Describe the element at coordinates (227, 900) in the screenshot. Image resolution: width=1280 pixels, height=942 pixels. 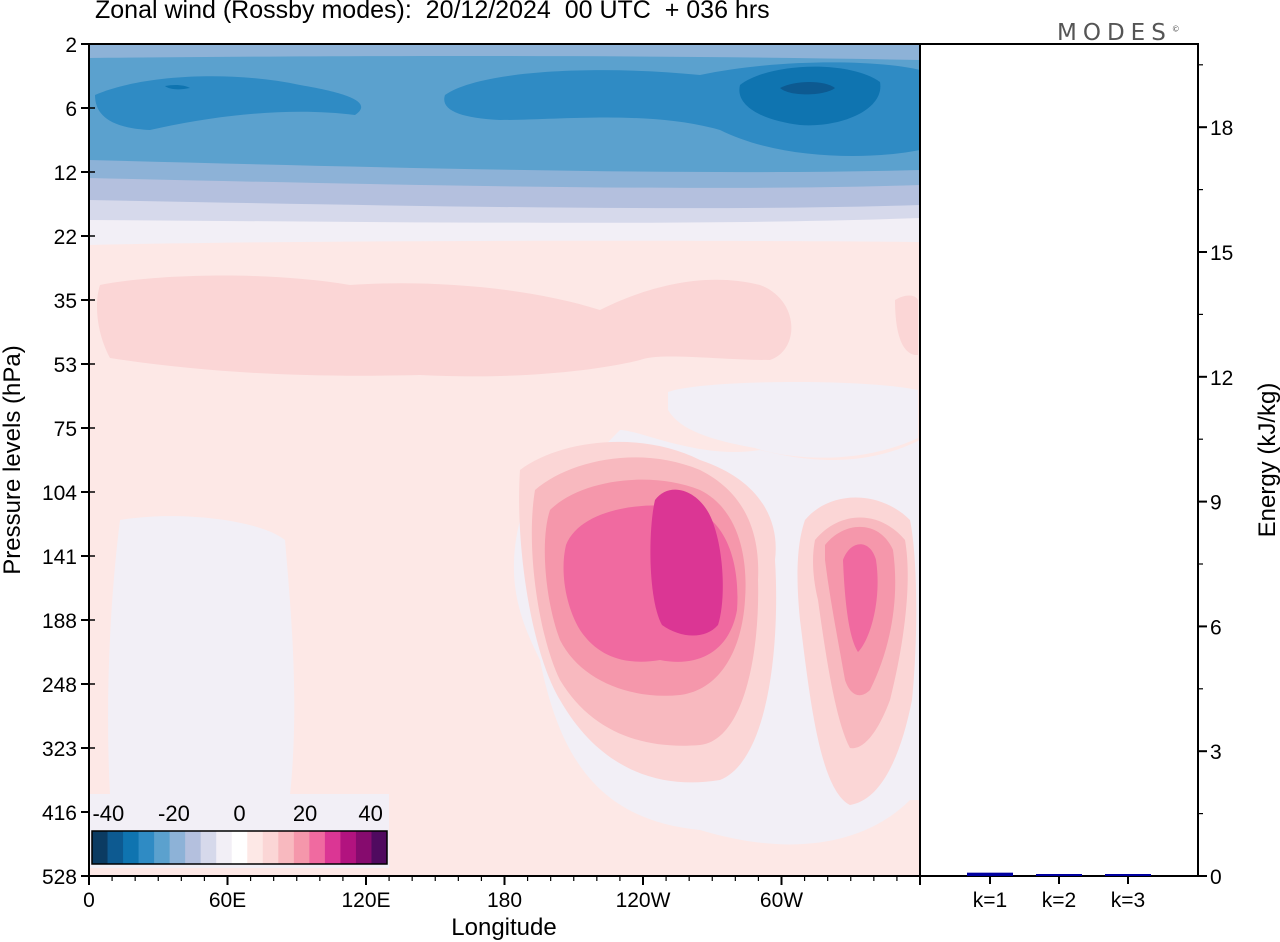
I see `x-tick-label: 60E` at that location.